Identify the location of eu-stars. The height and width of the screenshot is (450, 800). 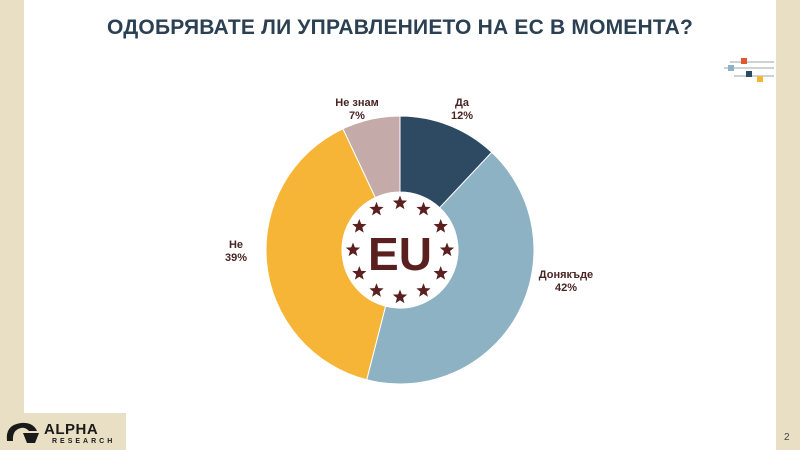
(400, 249).